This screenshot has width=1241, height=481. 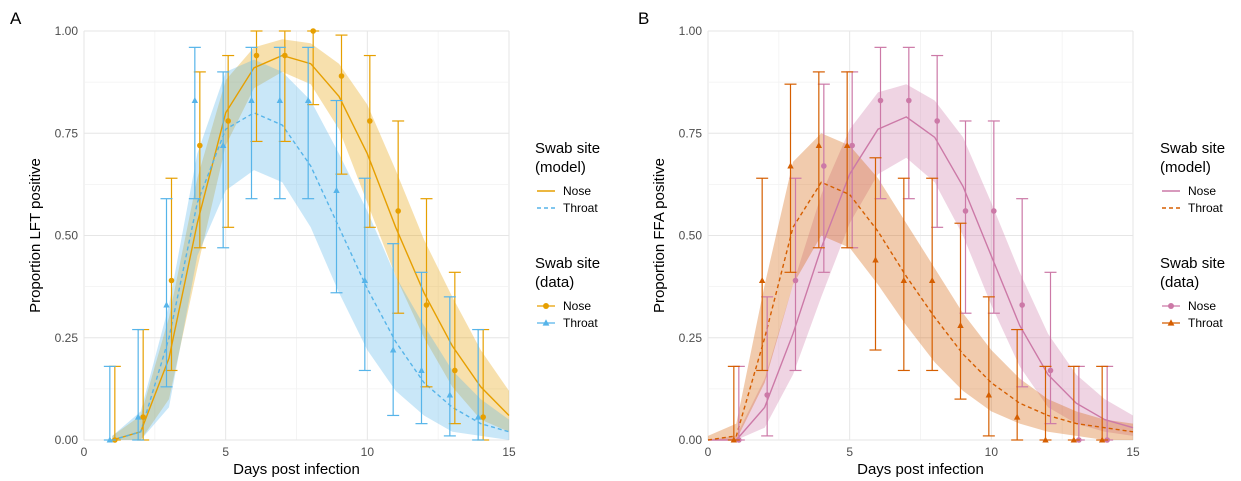 I want to click on y-axis-label: Proportion FFA positive, so click(x=659, y=235).